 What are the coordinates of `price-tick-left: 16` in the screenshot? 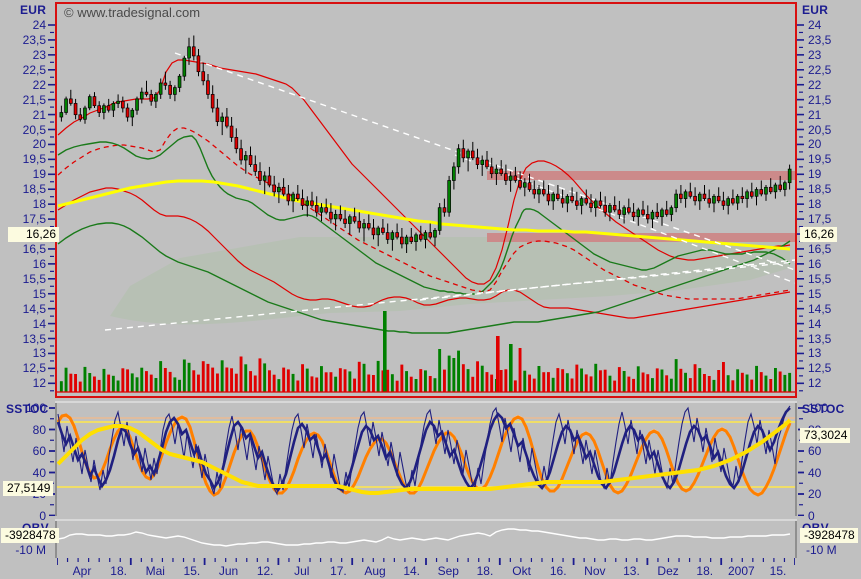 It's located at (39, 263).